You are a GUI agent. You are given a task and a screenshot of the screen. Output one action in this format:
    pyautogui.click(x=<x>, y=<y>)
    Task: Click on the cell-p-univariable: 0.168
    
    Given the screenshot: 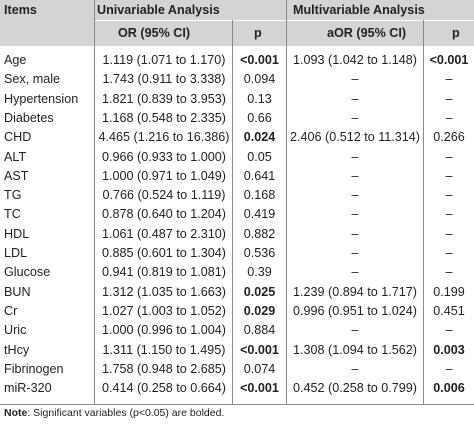 What is the action you would take?
    pyautogui.click(x=259, y=195)
    